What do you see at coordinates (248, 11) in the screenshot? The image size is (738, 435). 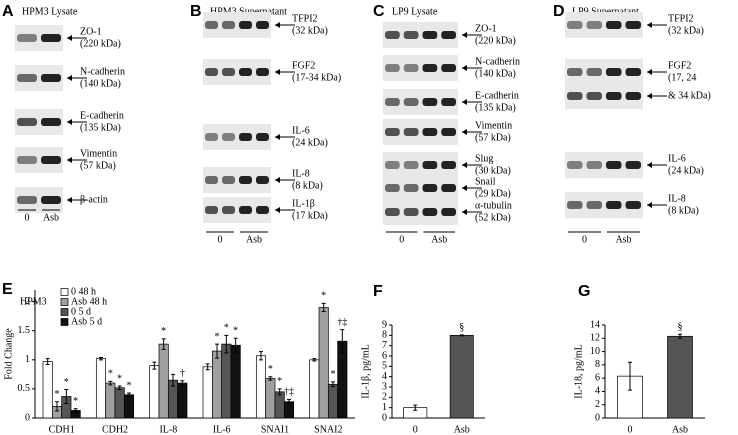 I see `blot-title: HPM3 Supernatant` at bounding box center [248, 11].